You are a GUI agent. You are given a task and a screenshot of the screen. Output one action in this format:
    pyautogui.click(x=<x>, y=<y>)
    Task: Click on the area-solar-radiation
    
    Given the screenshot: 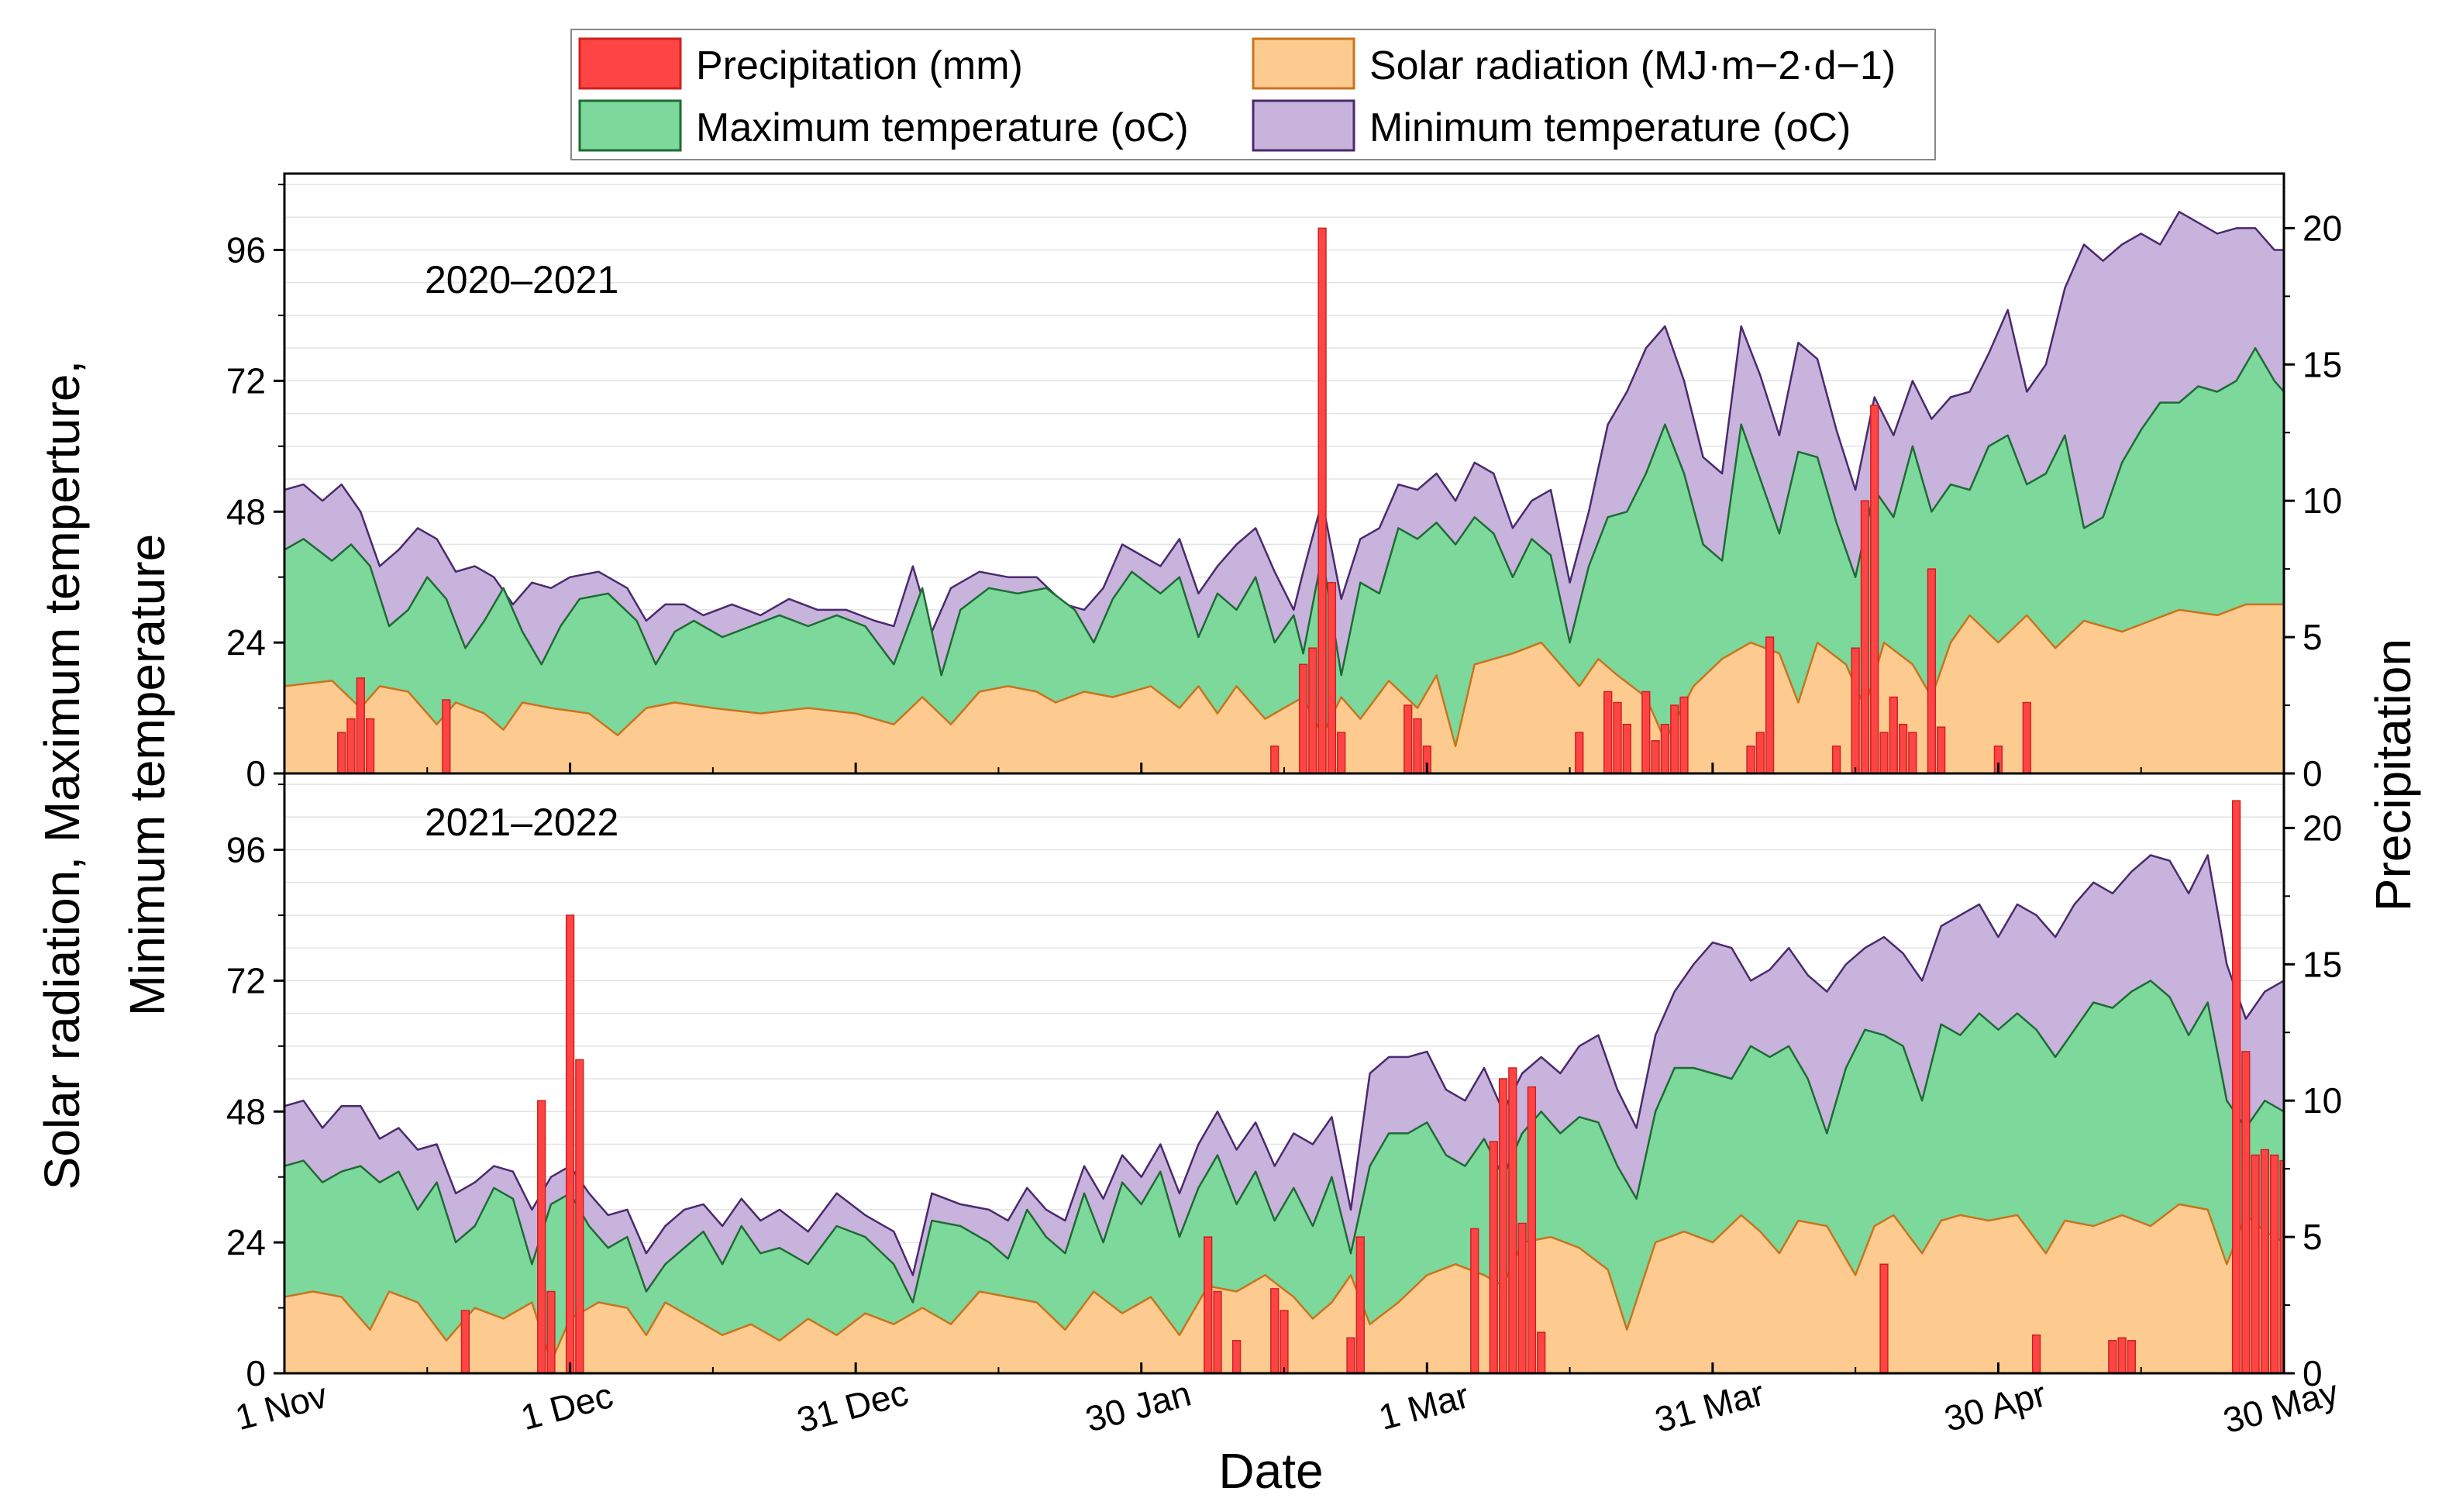 What is the action you would take?
    pyautogui.click(x=1284, y=688)
    